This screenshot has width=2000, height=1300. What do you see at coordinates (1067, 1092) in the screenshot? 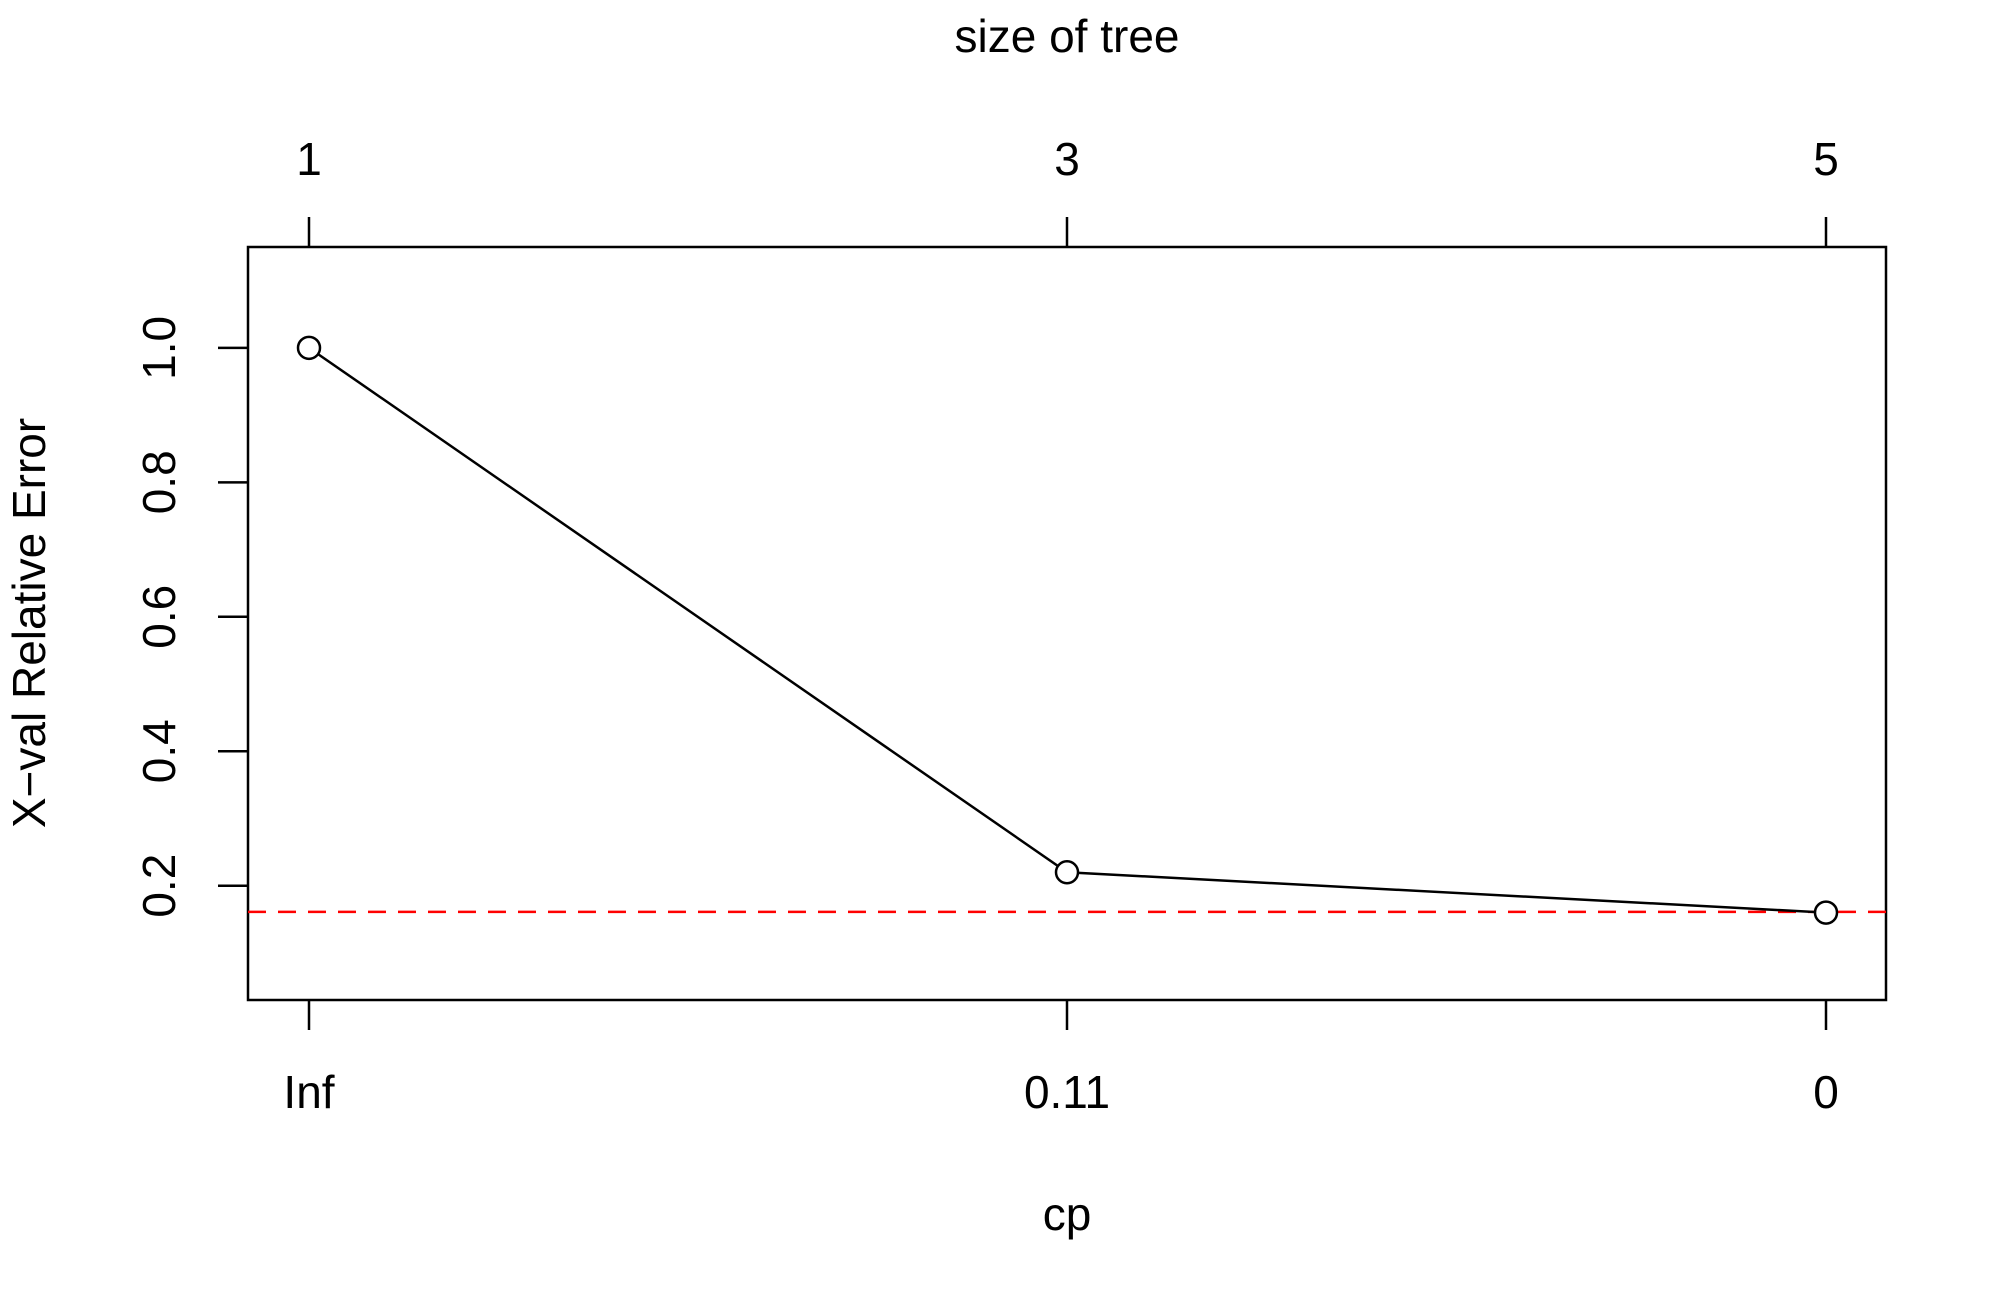
I see `x-axis-tick-label: 0.11` at bounding box center [1067, 1092].